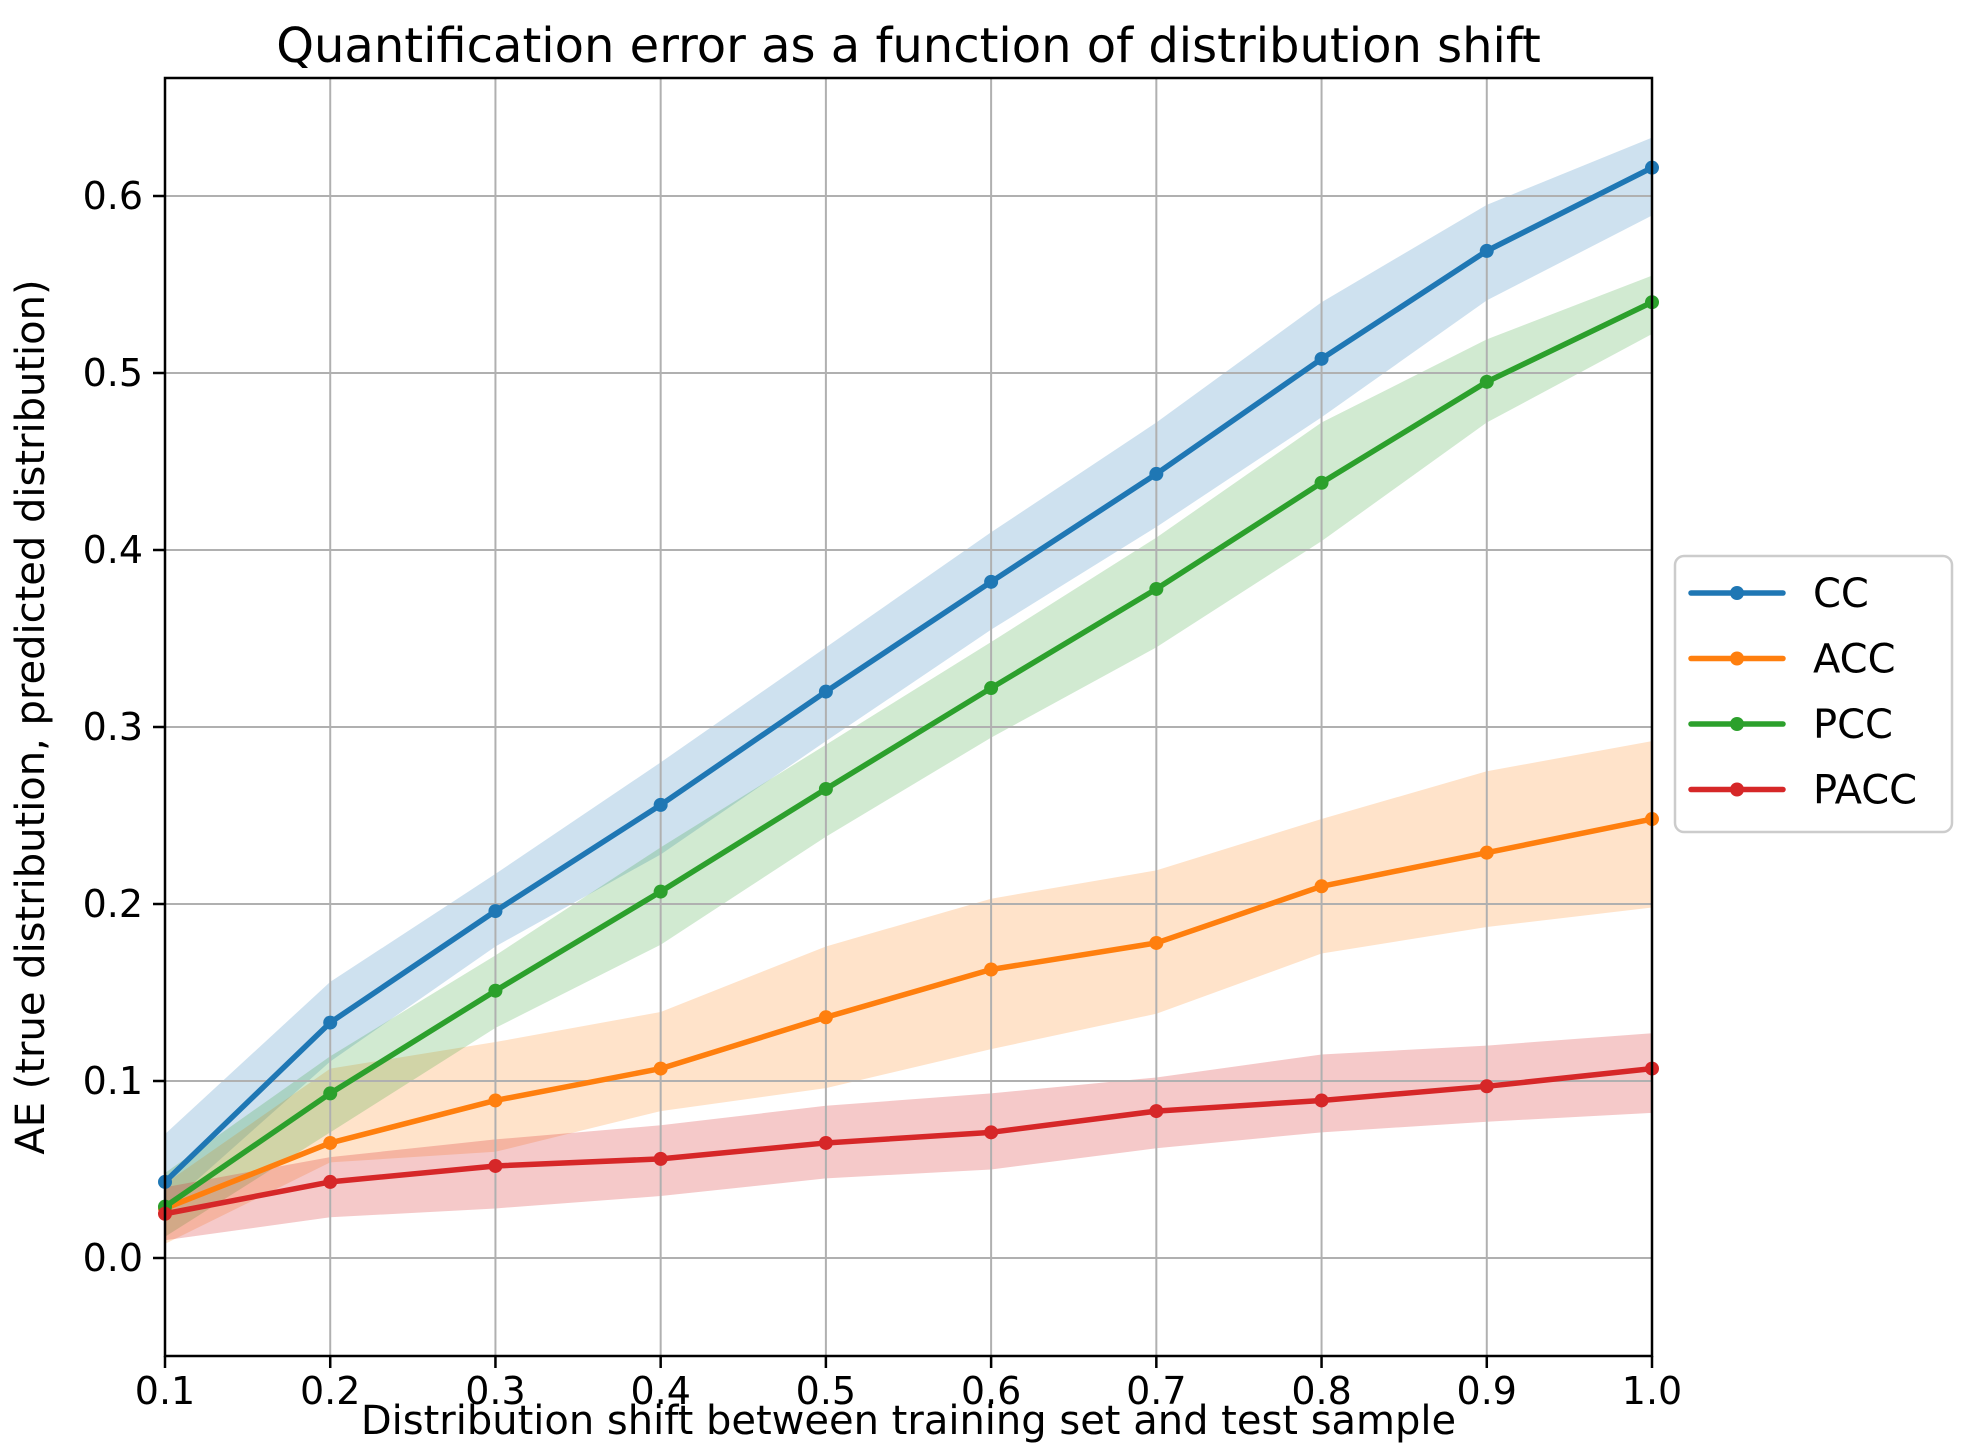 This screenshot has width=1969, height=1446. Describe the element at coordinates (1156, 1391) in the screenshot. I see `x-tick-label: 0.7` at that location.